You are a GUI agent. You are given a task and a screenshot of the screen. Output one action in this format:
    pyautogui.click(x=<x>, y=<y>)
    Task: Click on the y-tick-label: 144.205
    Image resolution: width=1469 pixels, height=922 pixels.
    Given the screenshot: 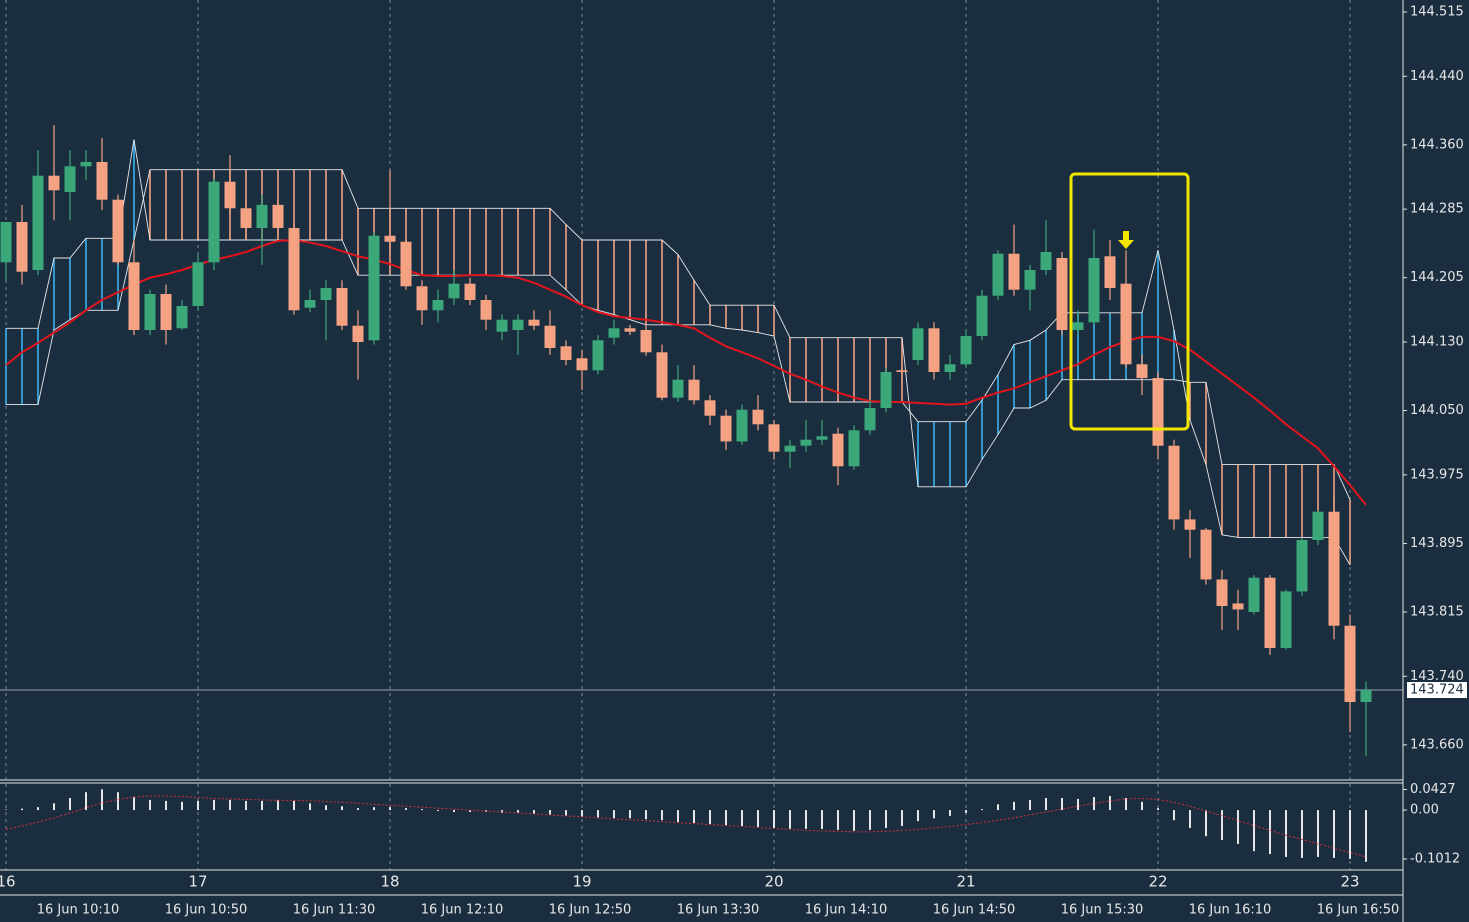 What is the action you would take?
    pyautogui.click(x=1437, y=277)
    